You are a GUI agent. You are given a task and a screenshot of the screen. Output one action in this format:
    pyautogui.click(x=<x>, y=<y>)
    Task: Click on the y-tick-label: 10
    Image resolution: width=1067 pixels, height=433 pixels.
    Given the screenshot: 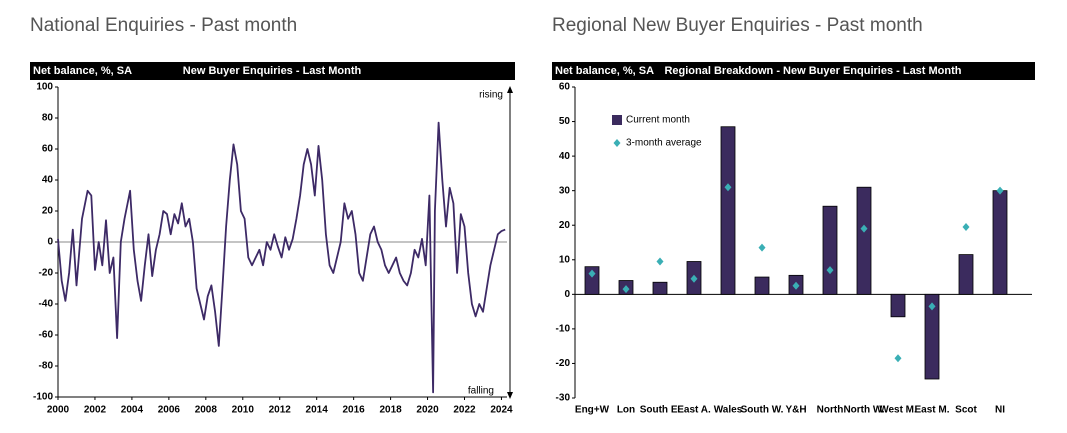 What is the action you would take?
    pyautogui.click(x=565, y=259)
    